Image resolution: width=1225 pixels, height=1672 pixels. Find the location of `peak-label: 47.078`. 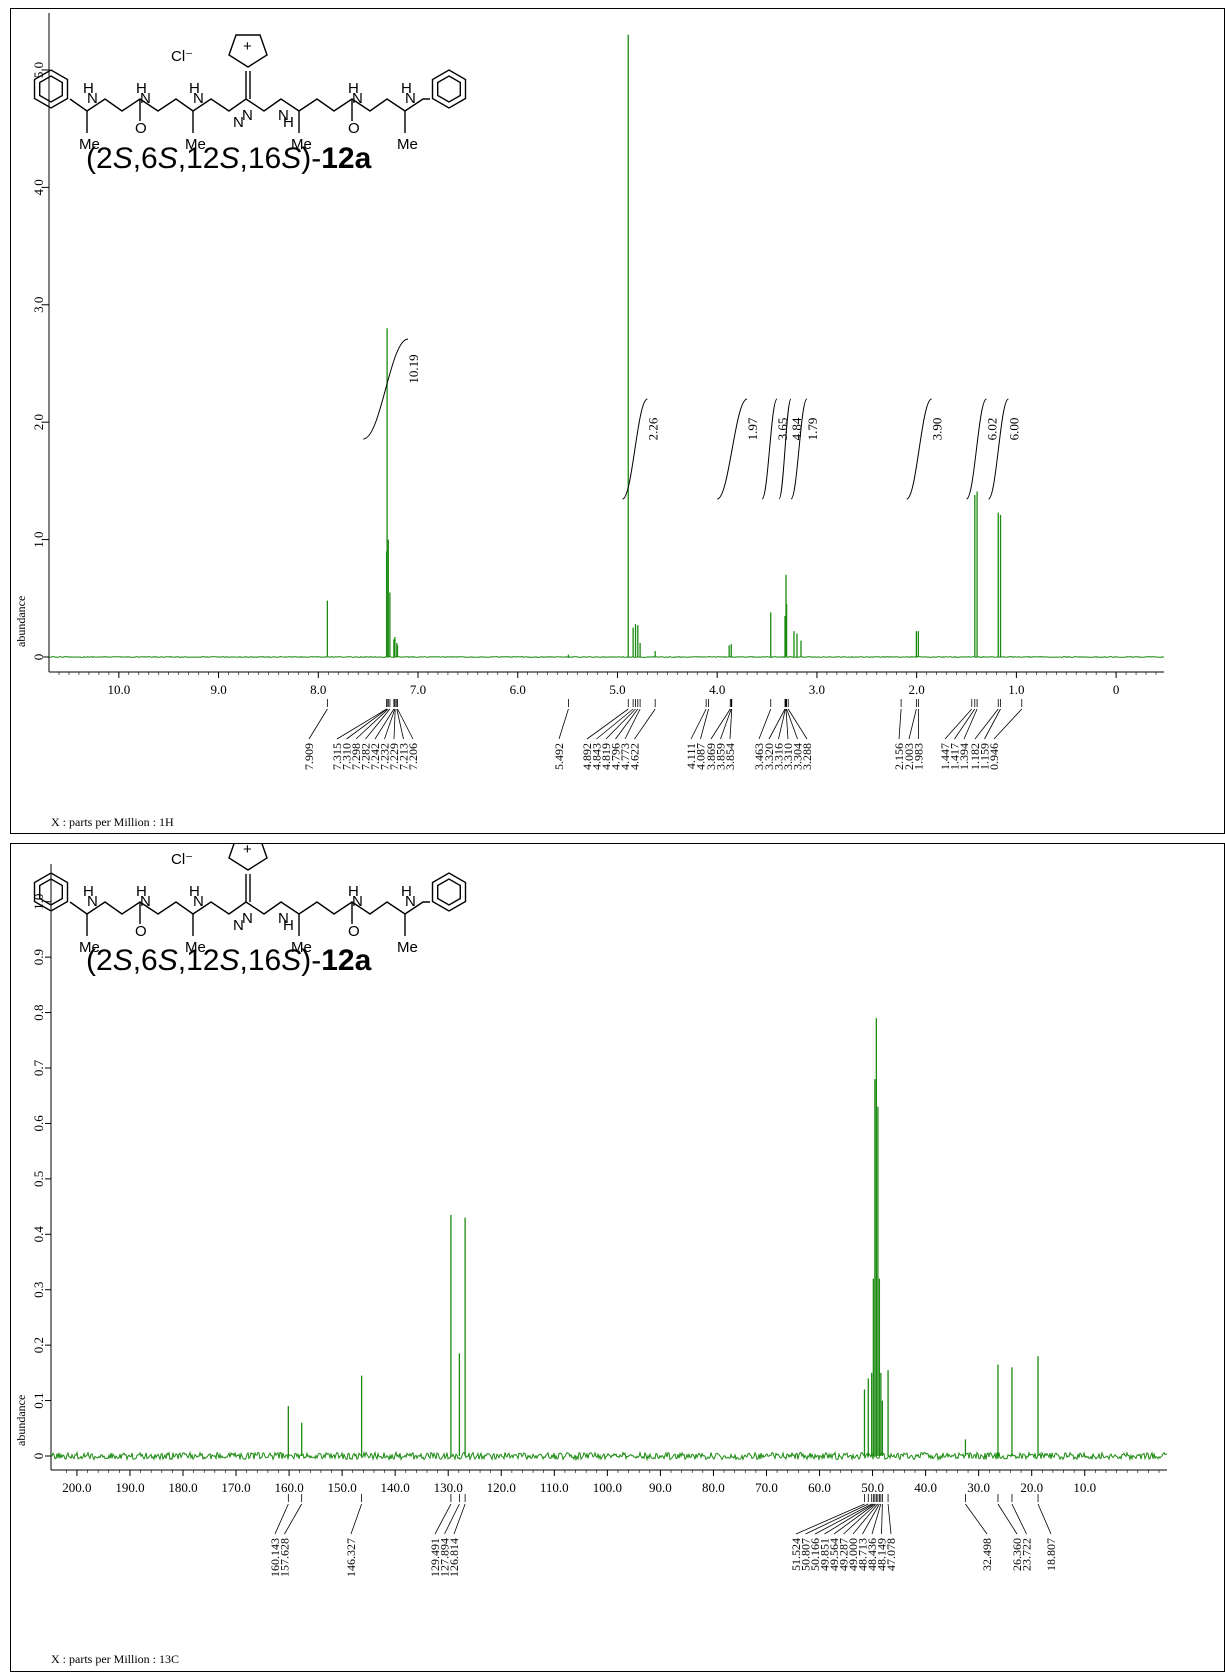

peak-label: 47.078 is located at coordinates (891, 1554).